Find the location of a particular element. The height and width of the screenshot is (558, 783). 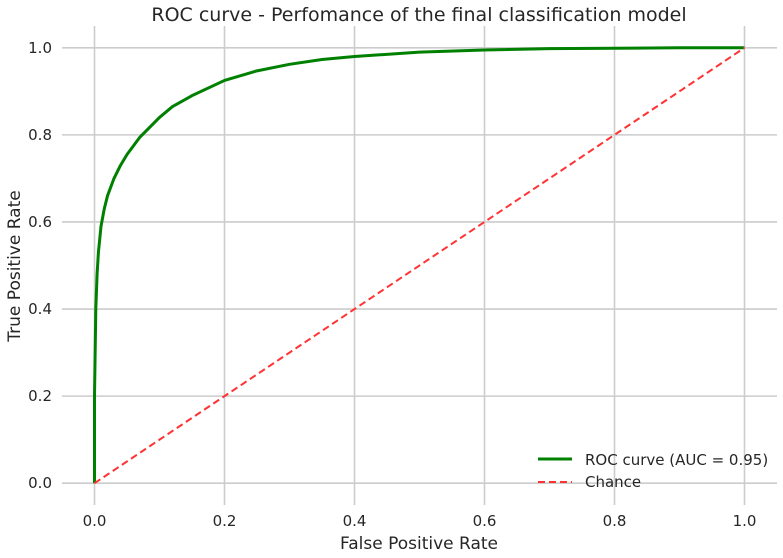

x-tick-label: 0.4 is located at coordinates (355, 521).